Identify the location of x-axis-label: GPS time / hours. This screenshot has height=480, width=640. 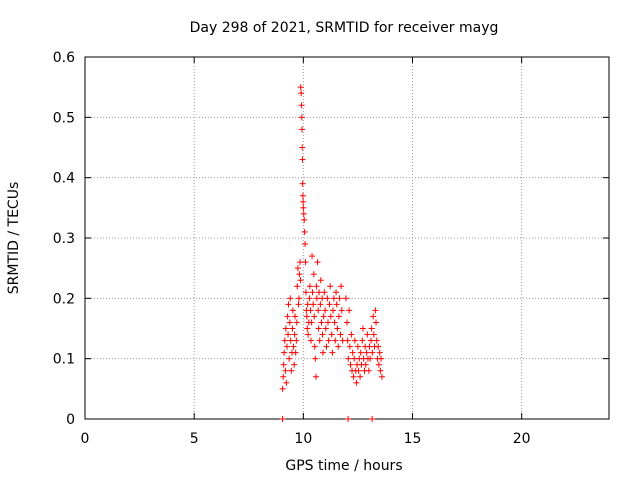
(343, 466).